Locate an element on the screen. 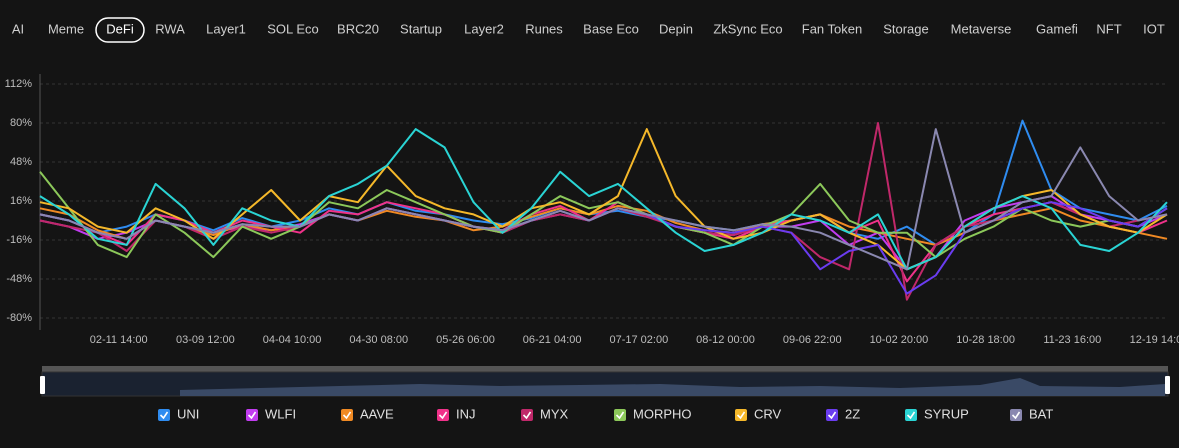 Image resolution: width=1179 pixels, height=448 pixels. tab: RWA is located at coordinates (170, 28).